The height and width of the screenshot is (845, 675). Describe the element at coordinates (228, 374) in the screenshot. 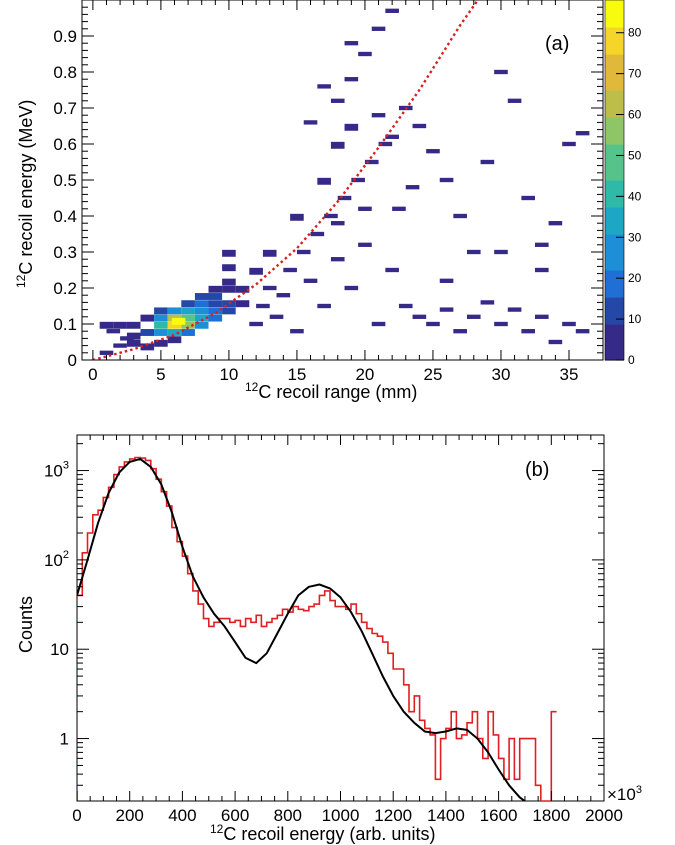

I see `x-tick-label: 10` at that location.